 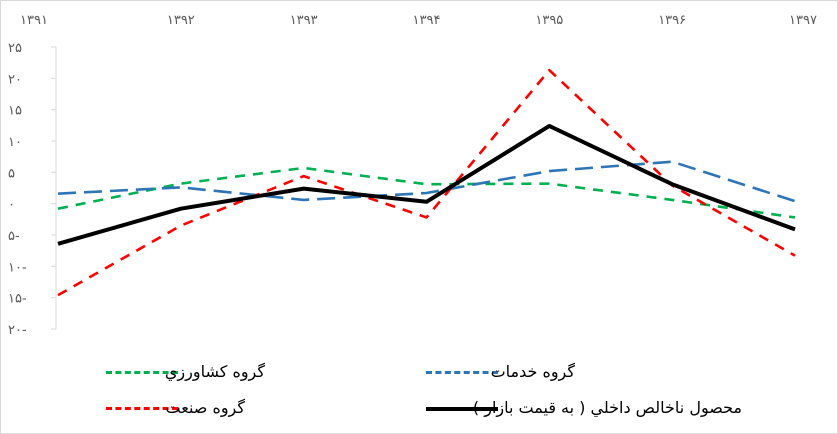 I want to click on legend-item: محصول ناخالص داخلي ( به قيمت بازار ), so click(x=419, y=408).